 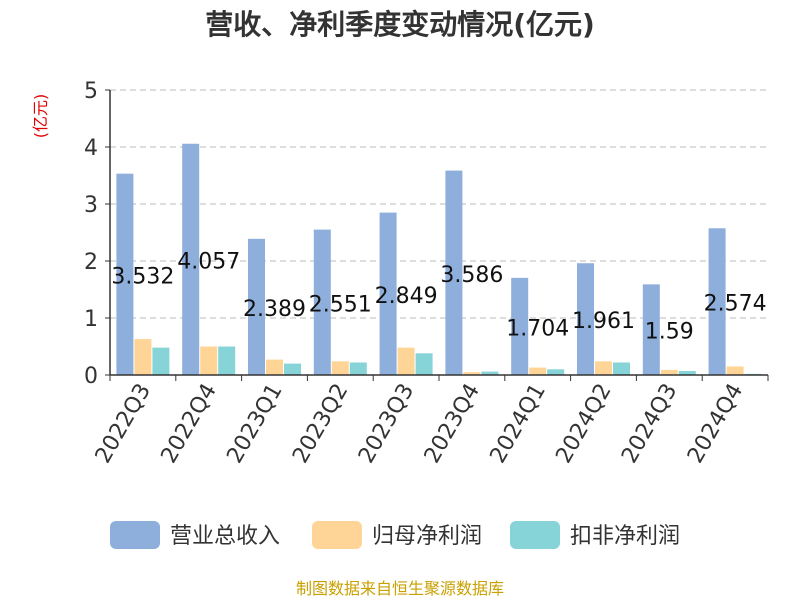 I want to click on y-axis: 0 1 2 3 4 5, so click(x=97, y=234).